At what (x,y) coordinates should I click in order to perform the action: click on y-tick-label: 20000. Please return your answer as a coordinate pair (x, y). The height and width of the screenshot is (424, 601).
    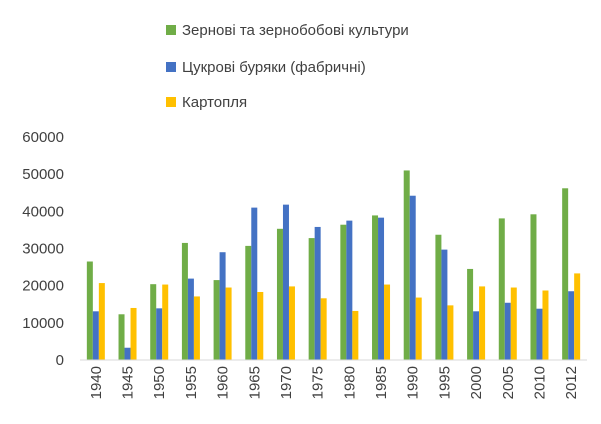
    Looking at the image, I should click on (43, 286).